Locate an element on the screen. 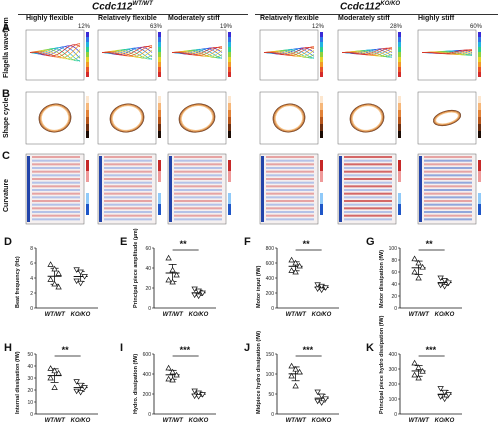 The height and width of the screenshot is (448, 500). y-axis-label: Midpiece hydro dissipation (fW) is located at coordinates (259, 372).